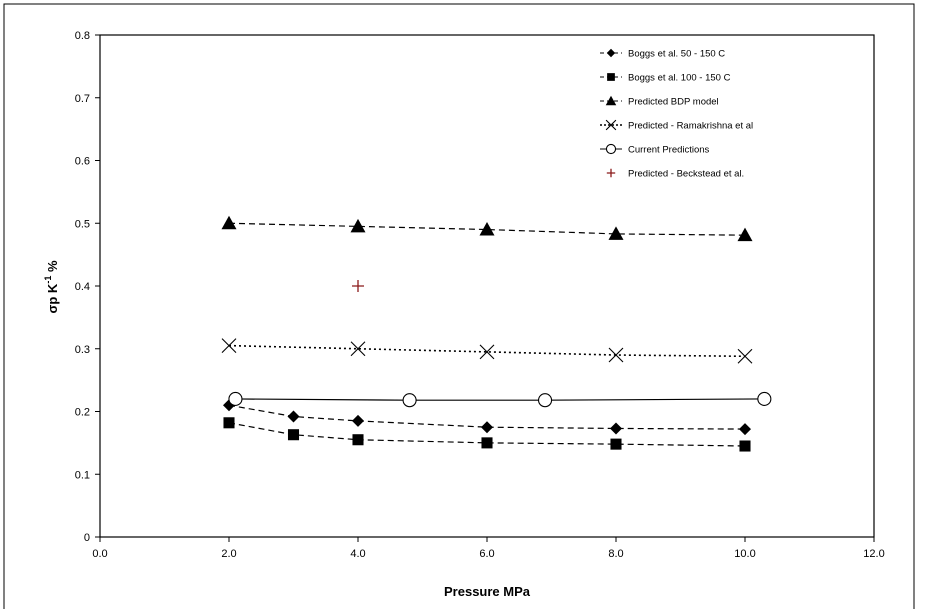 The height and width of the screenshot is (614, 925). What do you see at coordinates (611, 173) in the screenshot?
I see `legend-marker-plus` at bounding box center [611, 173].